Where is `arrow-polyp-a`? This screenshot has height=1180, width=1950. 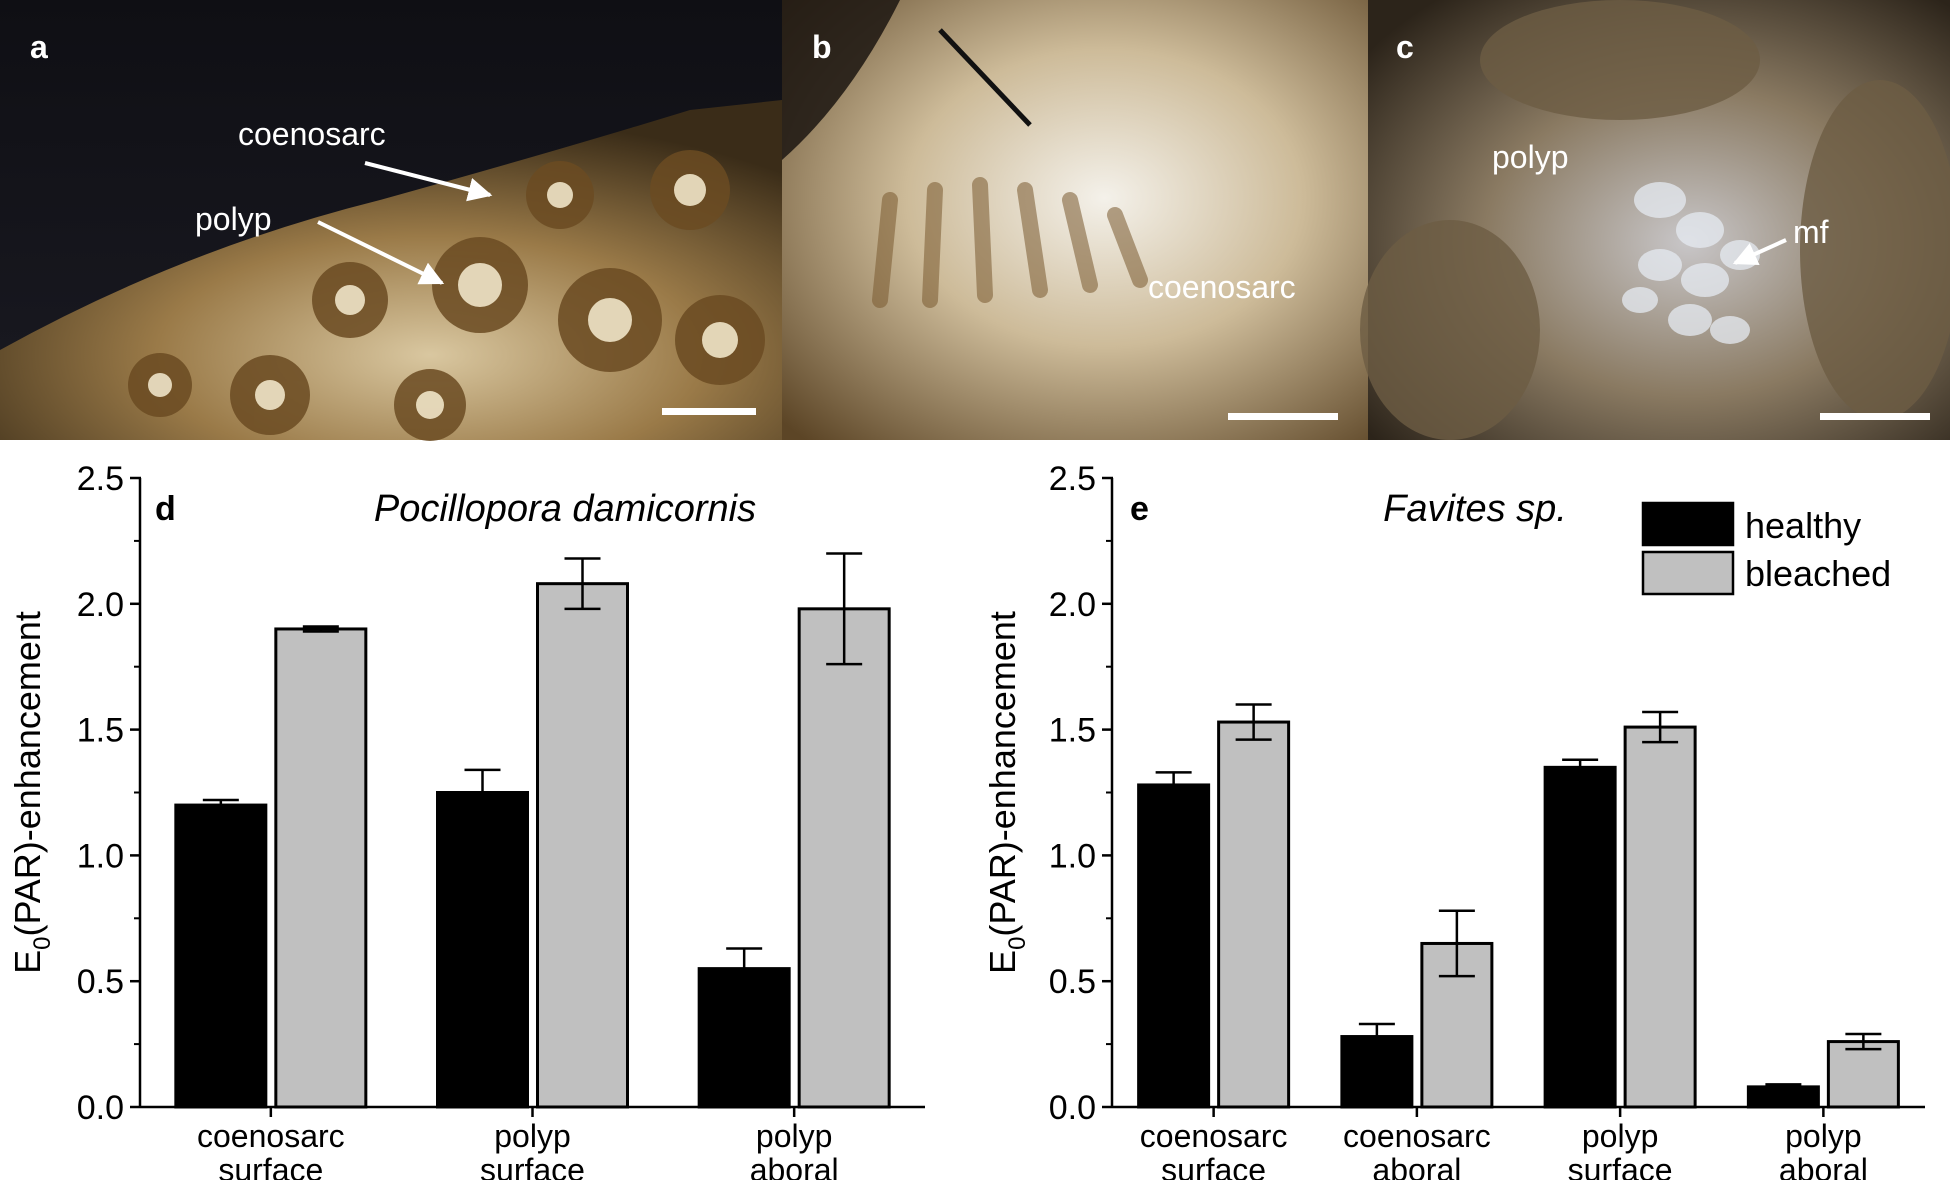 arrow-polyp-a is located at coordinates (381, 252).